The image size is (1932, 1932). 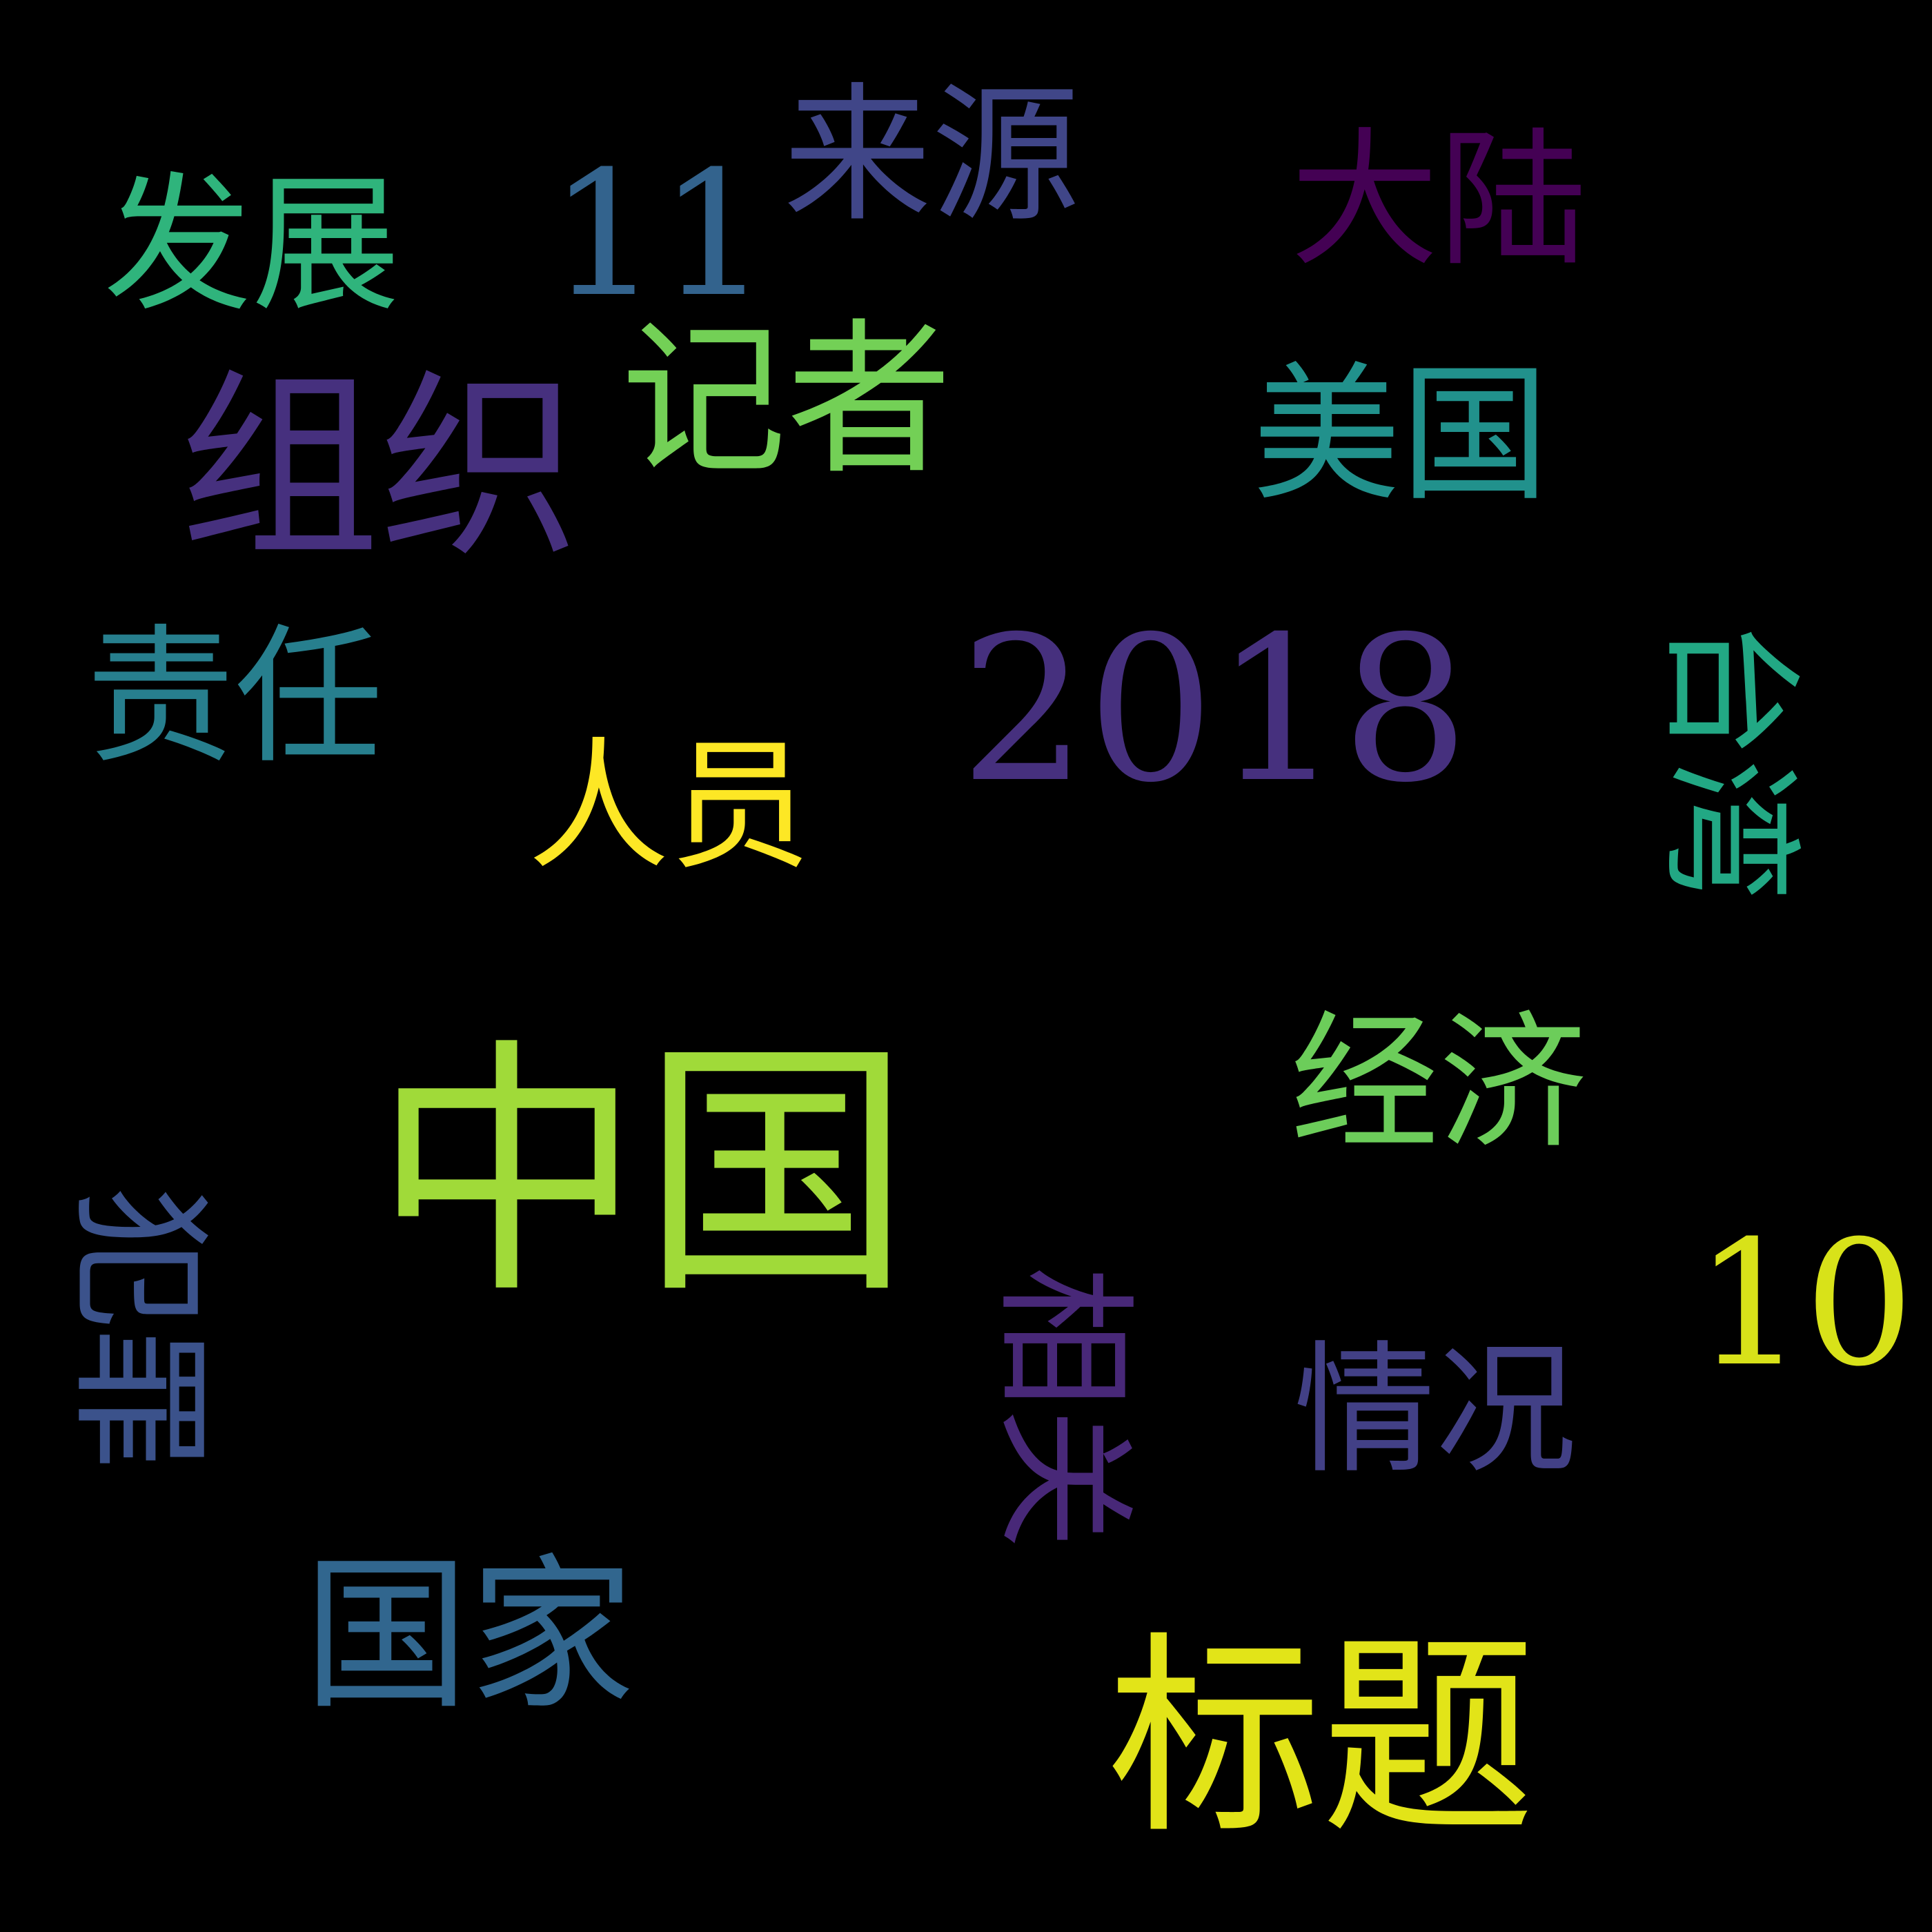 What do you see at coordinates (659, 234) in the screenshot?
I see `word-11: 11` at bounding box center [659, 234].